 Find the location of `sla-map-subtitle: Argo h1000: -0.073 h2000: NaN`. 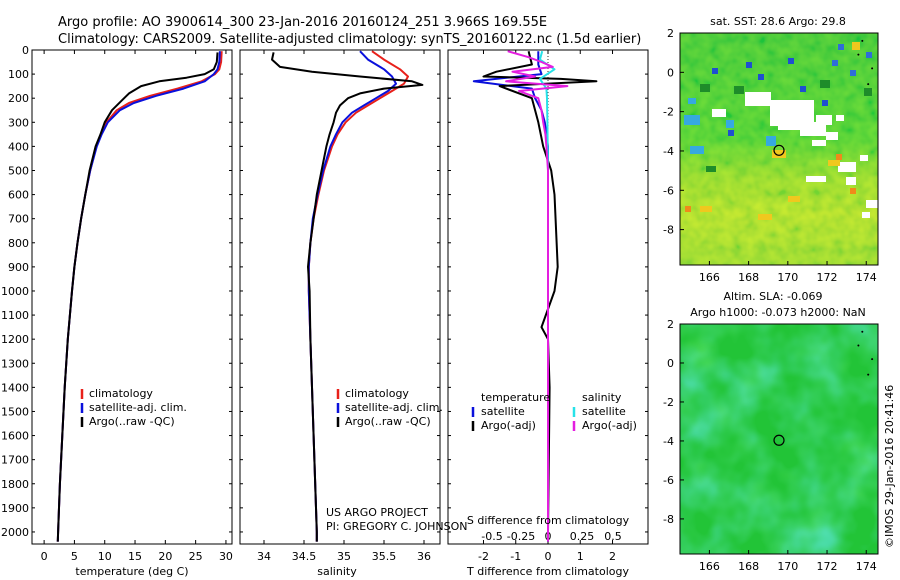

sla-map-subtitle: Argo h1000: -0.073 h2000: NaN is located at coordinates (778, 312).